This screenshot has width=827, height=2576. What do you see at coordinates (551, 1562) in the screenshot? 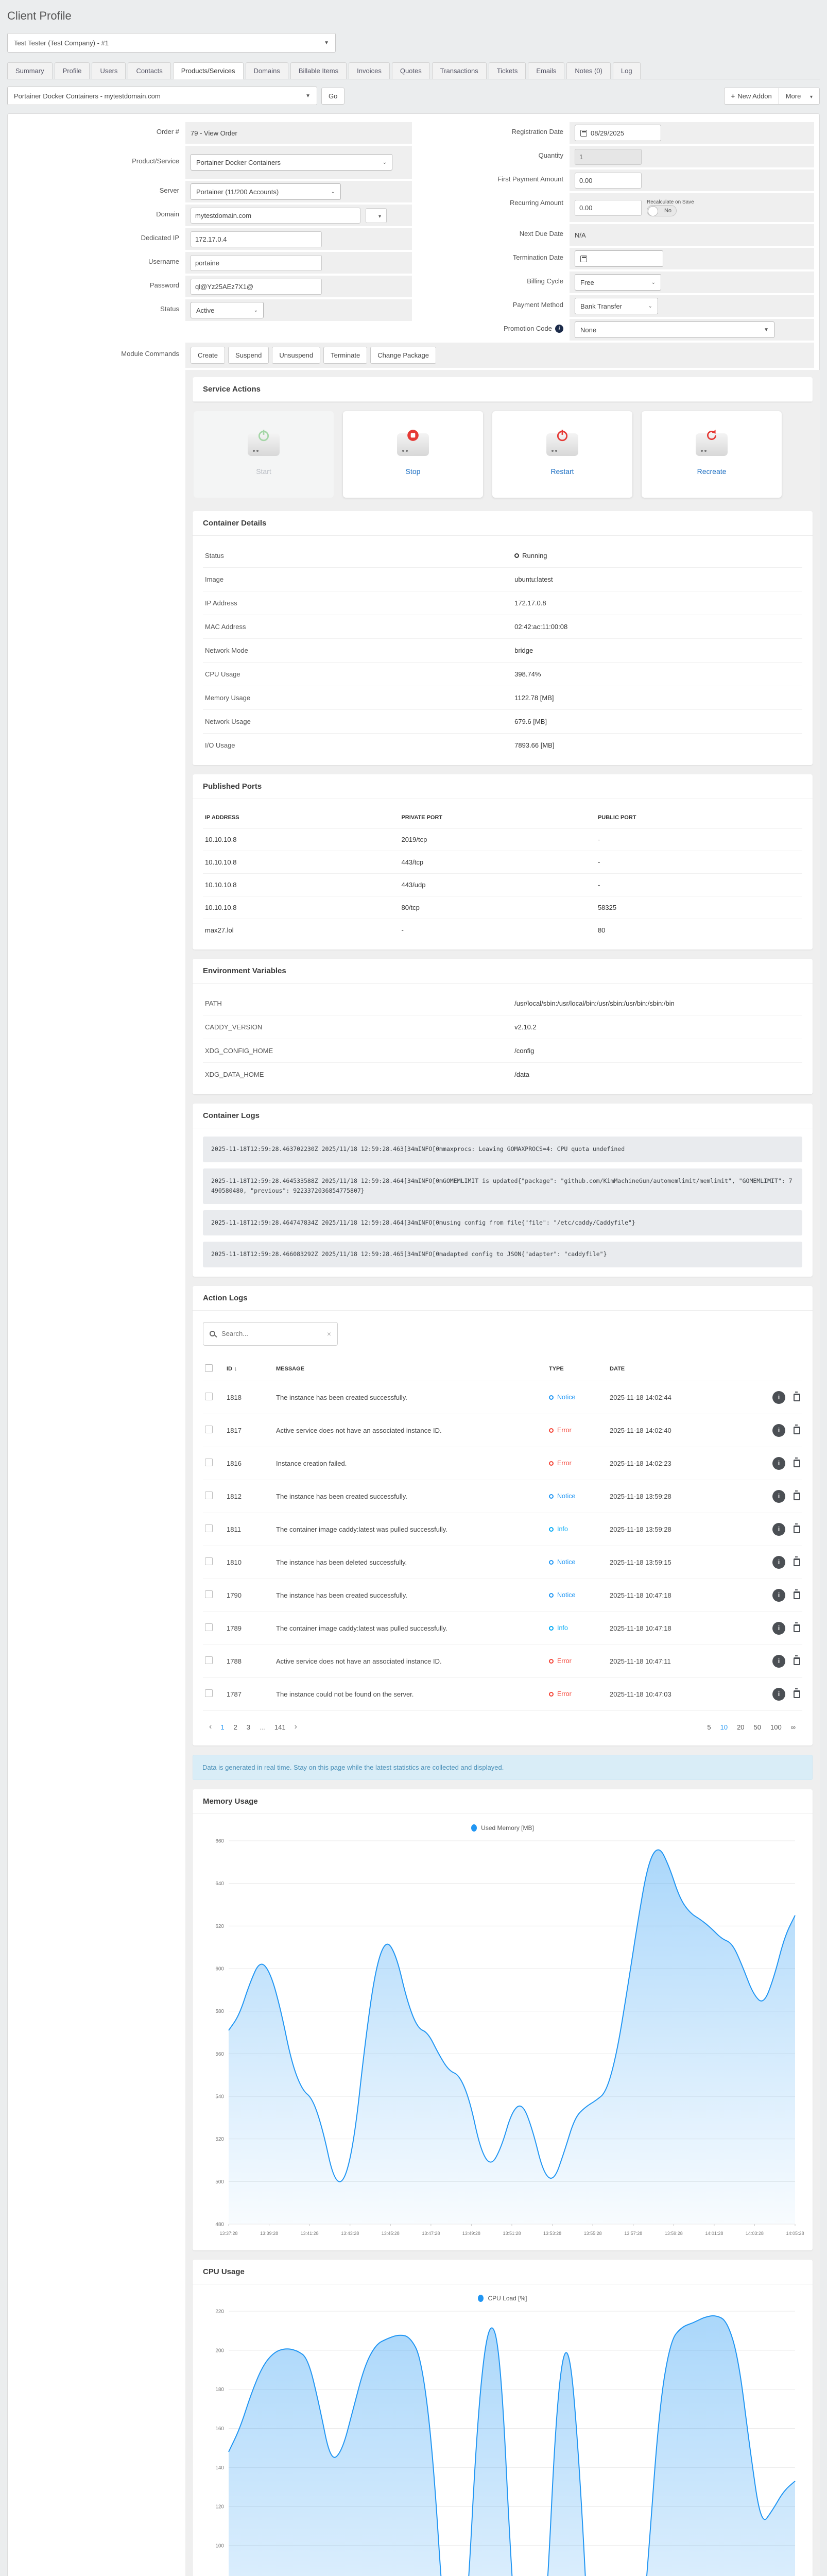
I see `type-ring-icon` at bounding box center [551, 1562].